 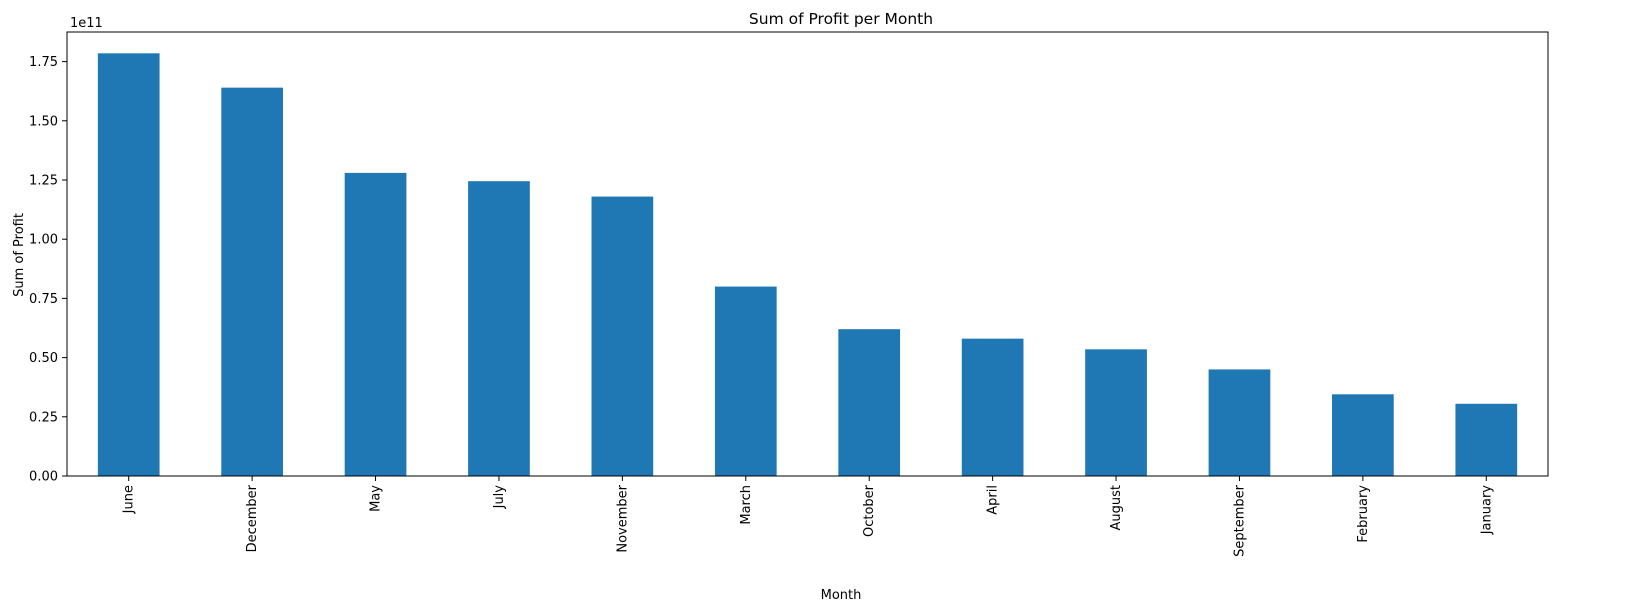 What do you see at coordinates (43, 477) in the screenshot?
I see `y-tick-label: 0.00` at bounding box center [43, 477].